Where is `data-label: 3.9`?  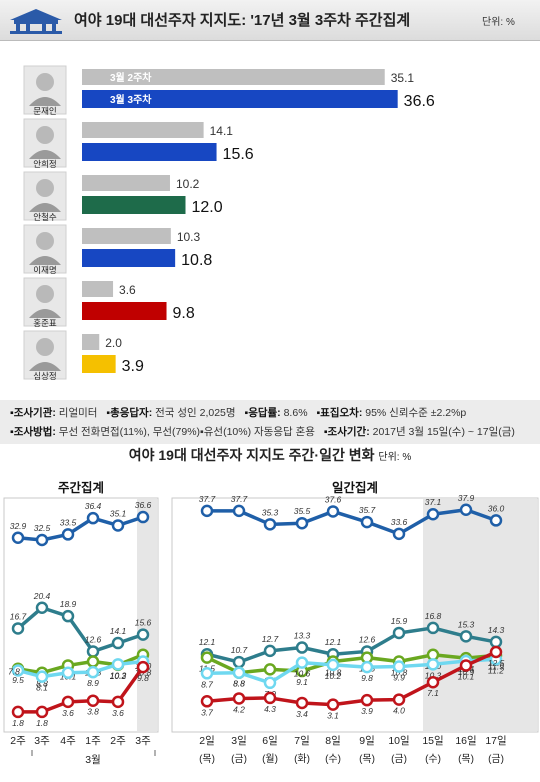 data-label: 3.9 is located at coordinates (367, 711).